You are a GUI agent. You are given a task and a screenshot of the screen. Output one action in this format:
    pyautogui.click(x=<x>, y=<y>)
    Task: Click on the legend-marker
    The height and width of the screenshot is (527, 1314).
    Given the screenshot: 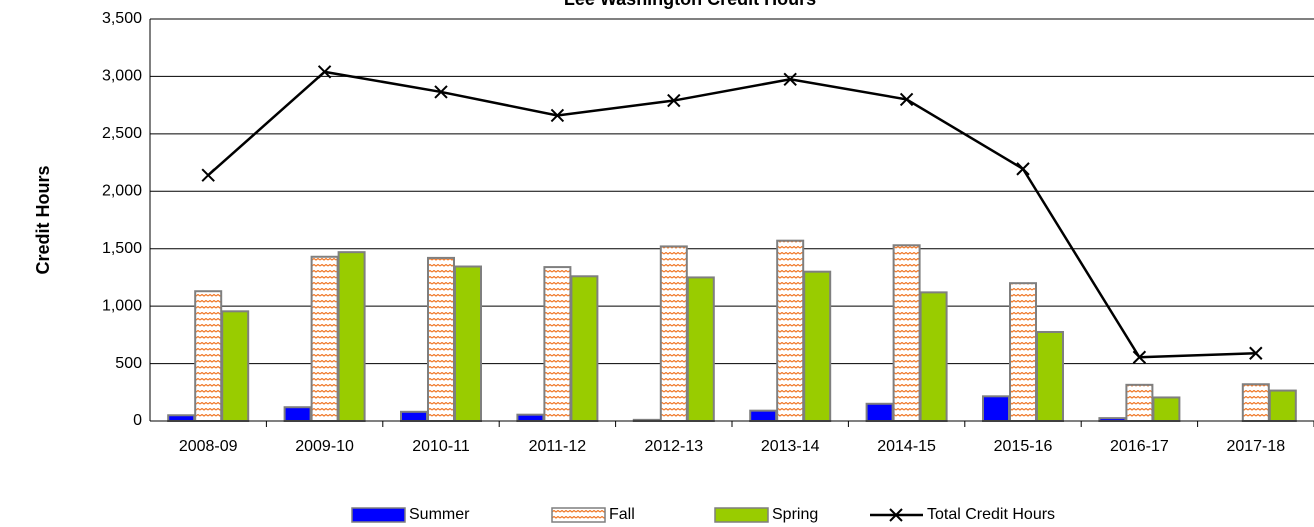 What is the action you would take?
    pyautogui.click(x=896, y=515)
    